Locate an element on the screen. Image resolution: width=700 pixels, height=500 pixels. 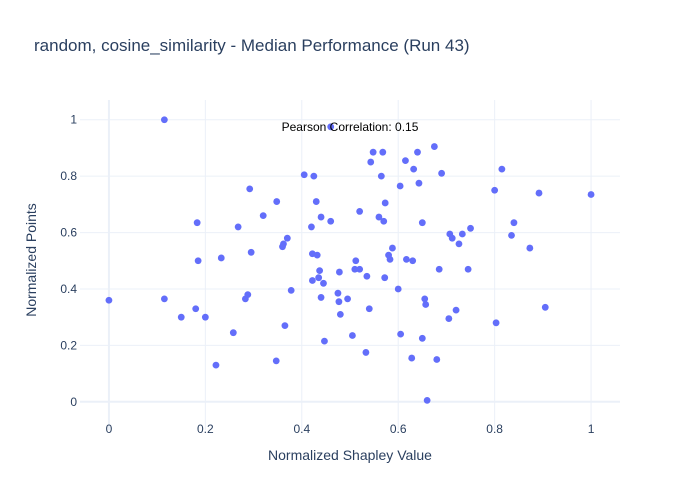
x-tick-label: 0.8 is located at coordinates (494, 429).